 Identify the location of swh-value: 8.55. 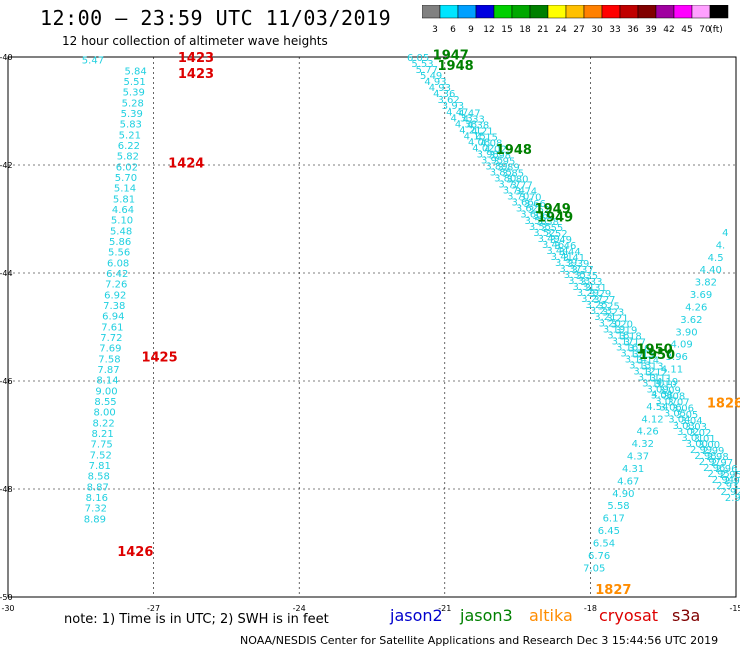
(105, 402).